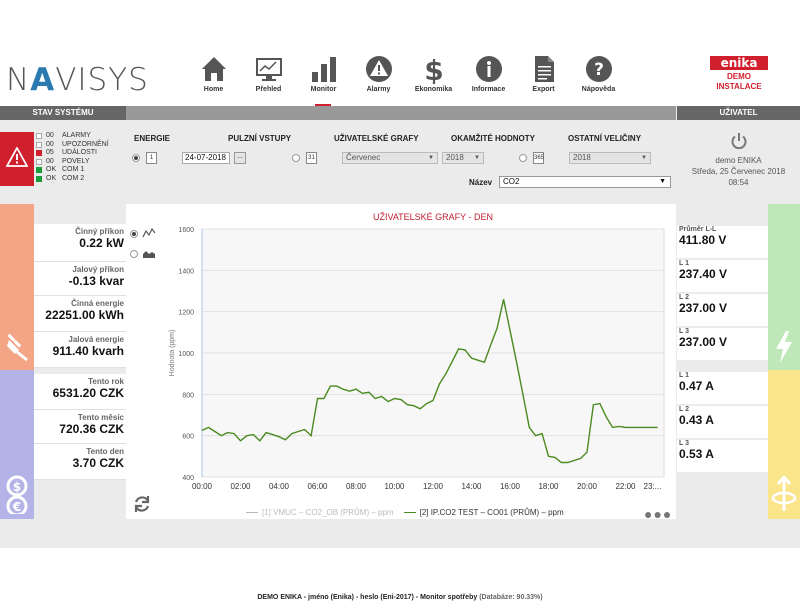 The image size is (800, 601). What do you see at coordinates (784, 347) in the screenshot?
I see `lightning-icon` at bounding box center [784, 347].